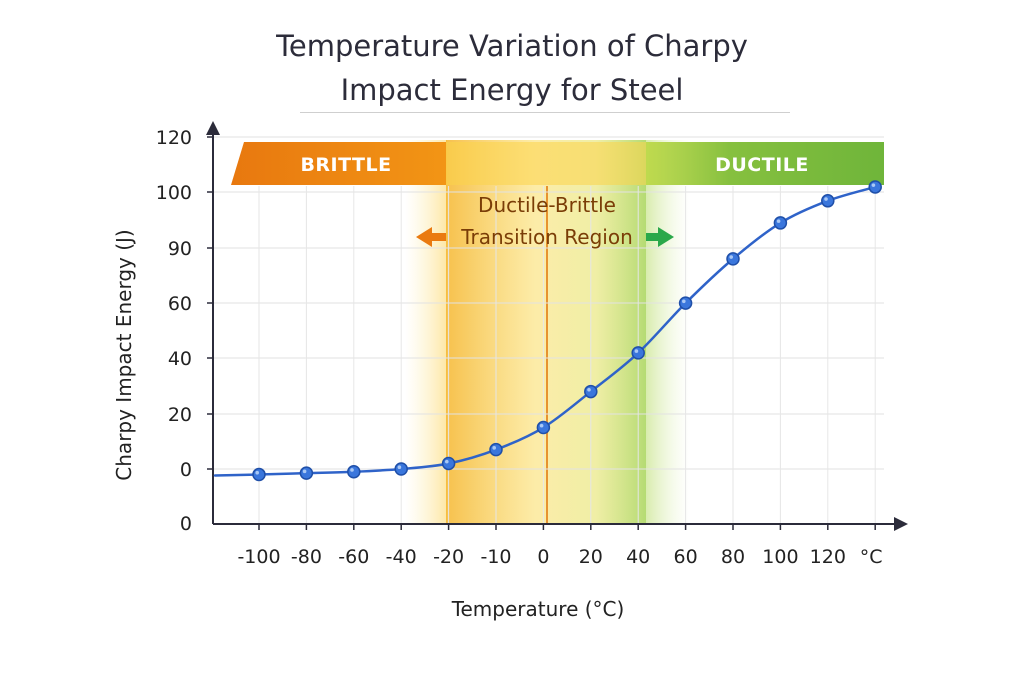  Describe the element at coordinates (306, 557) in the screenshot. I see `x-tick-label: -80` at that location.